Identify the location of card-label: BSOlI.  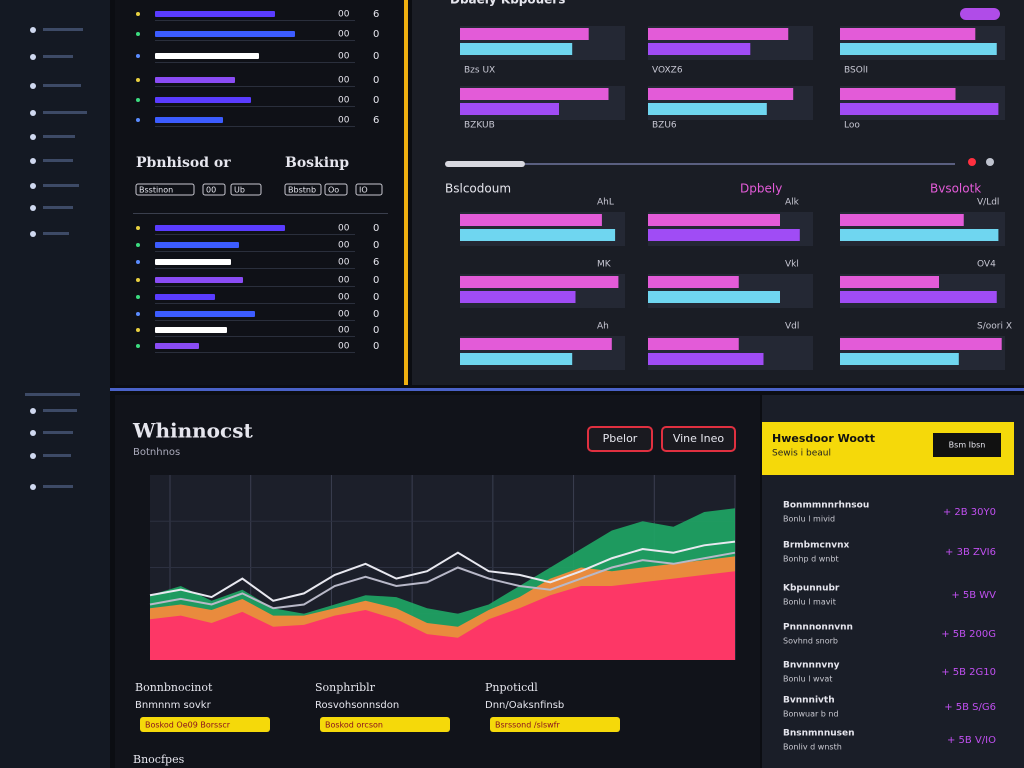
(856, 71).